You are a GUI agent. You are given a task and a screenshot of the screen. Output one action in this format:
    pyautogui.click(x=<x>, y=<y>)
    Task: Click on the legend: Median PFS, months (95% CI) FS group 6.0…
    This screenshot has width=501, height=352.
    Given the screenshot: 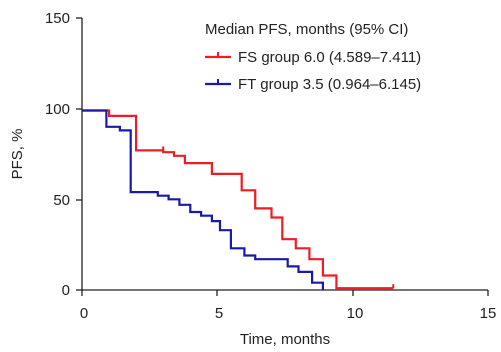 What is the action you would take?
    pyautogui.click(x=313, y=57)
    